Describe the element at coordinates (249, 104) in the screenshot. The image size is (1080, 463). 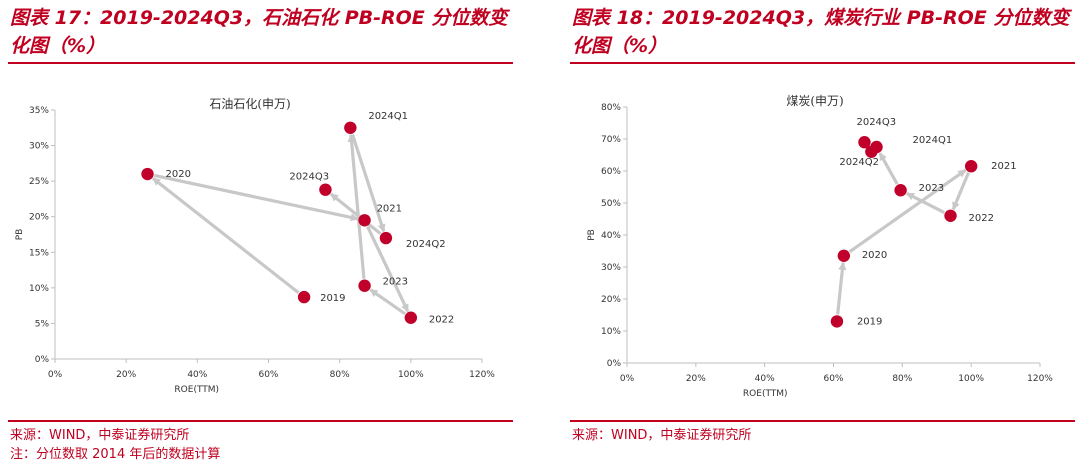
I see `chart-title: 石油石化(申万)` at that location.